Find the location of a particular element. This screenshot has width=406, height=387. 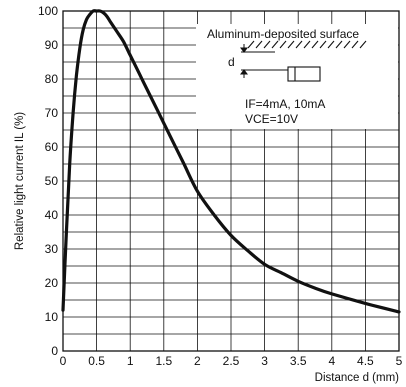

sensor-component-icon is located at coordinates (304, 74).